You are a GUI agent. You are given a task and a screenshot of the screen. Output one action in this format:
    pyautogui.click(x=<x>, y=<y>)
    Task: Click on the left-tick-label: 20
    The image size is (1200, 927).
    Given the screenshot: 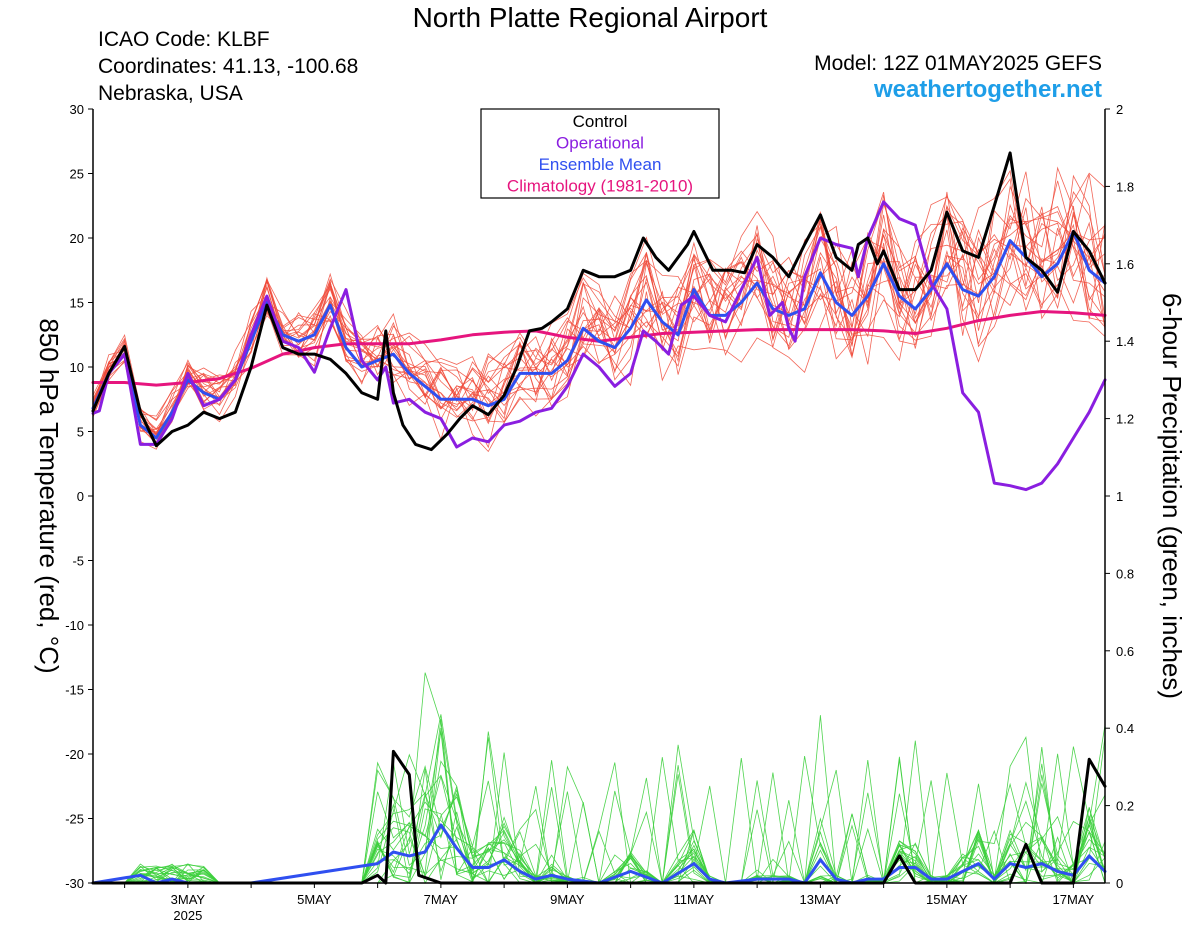 What is the action you would take?
    pyautogui.click(x=77, y=238)
    